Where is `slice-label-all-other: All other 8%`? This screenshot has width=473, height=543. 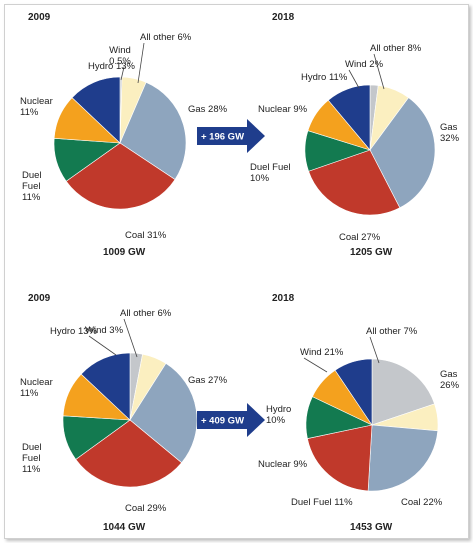 slice-label-all-other: All other 8% is located at coordinates (396, 48).